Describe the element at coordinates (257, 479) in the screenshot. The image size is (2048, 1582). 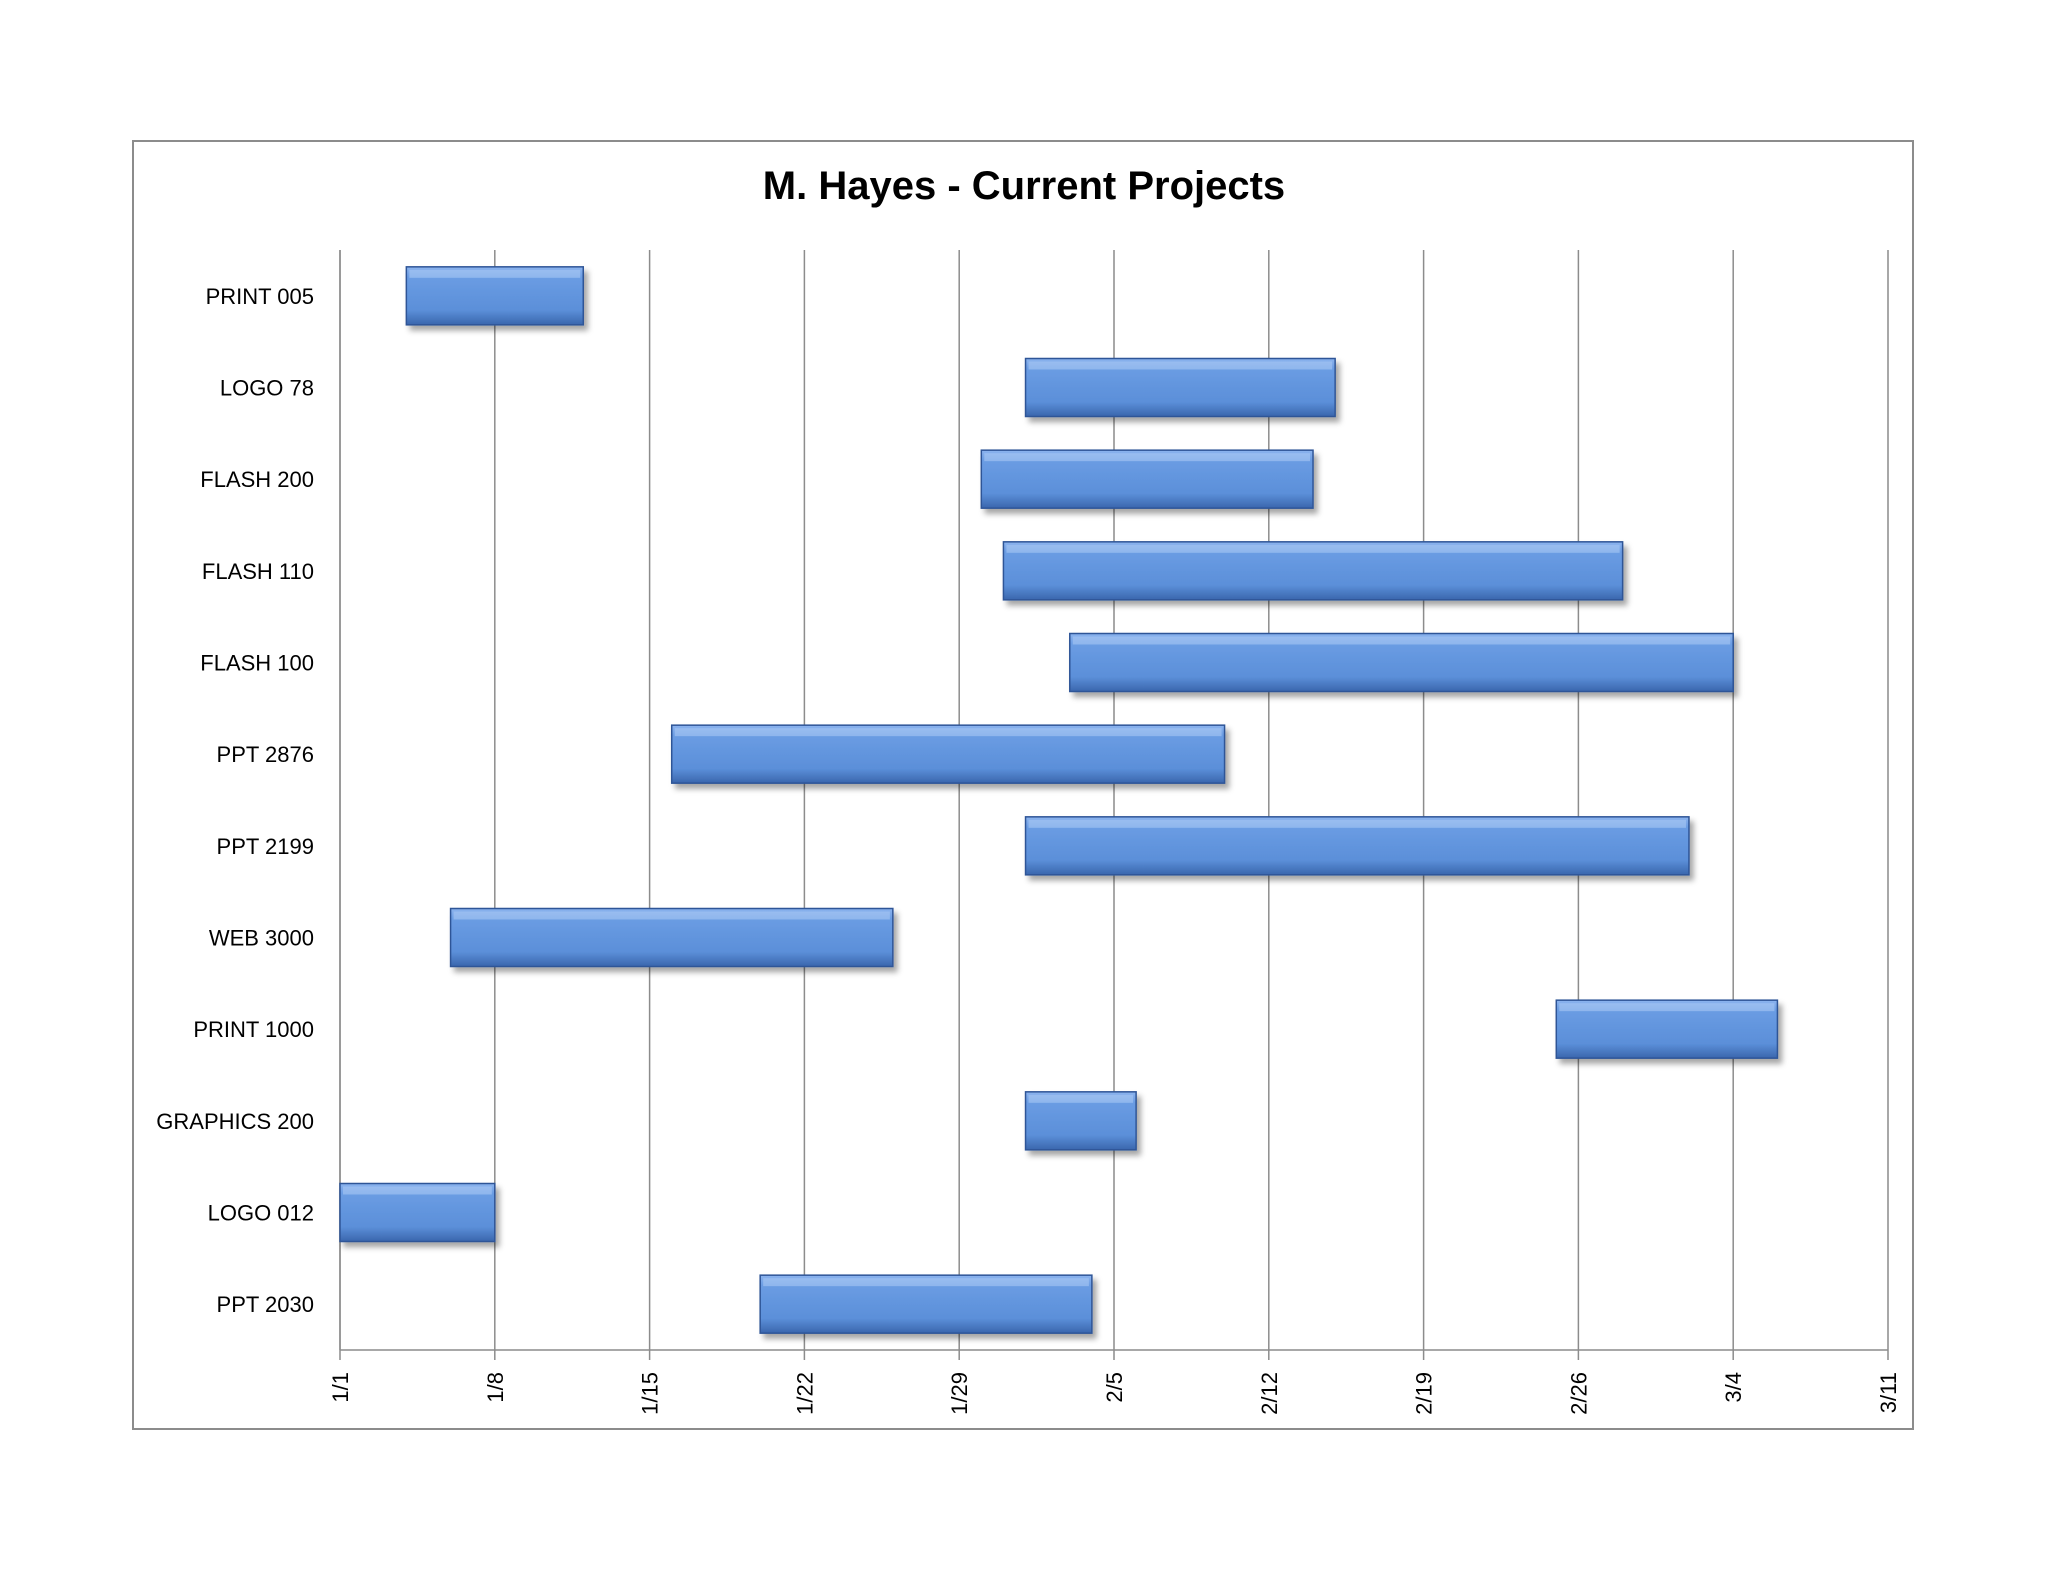
I see `y-category-label: FLASH 200` at that location.